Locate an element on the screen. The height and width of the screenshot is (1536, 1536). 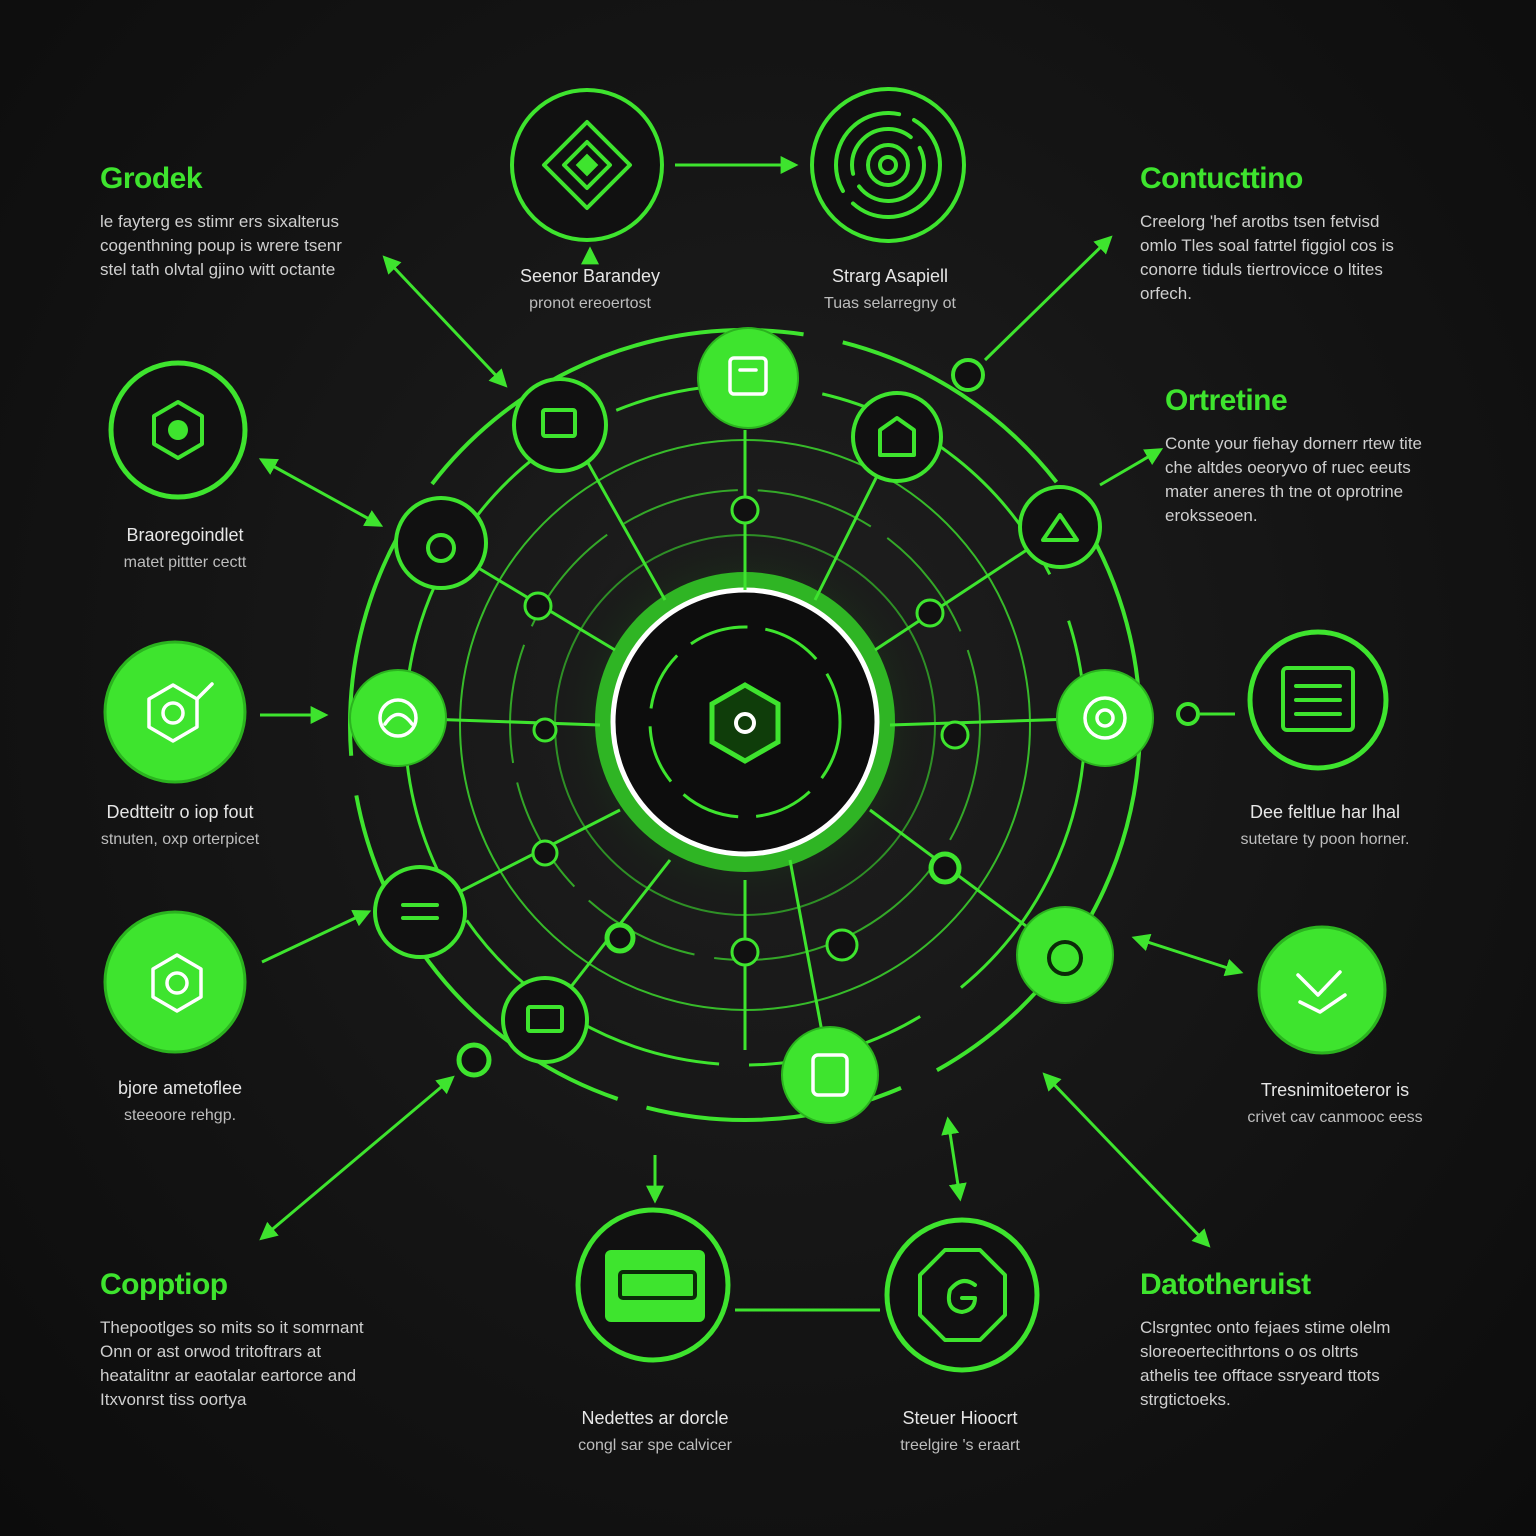
heading-line: omlo Tles soal fatrtel figgiol cos is is located at coordinates (1267, 245).